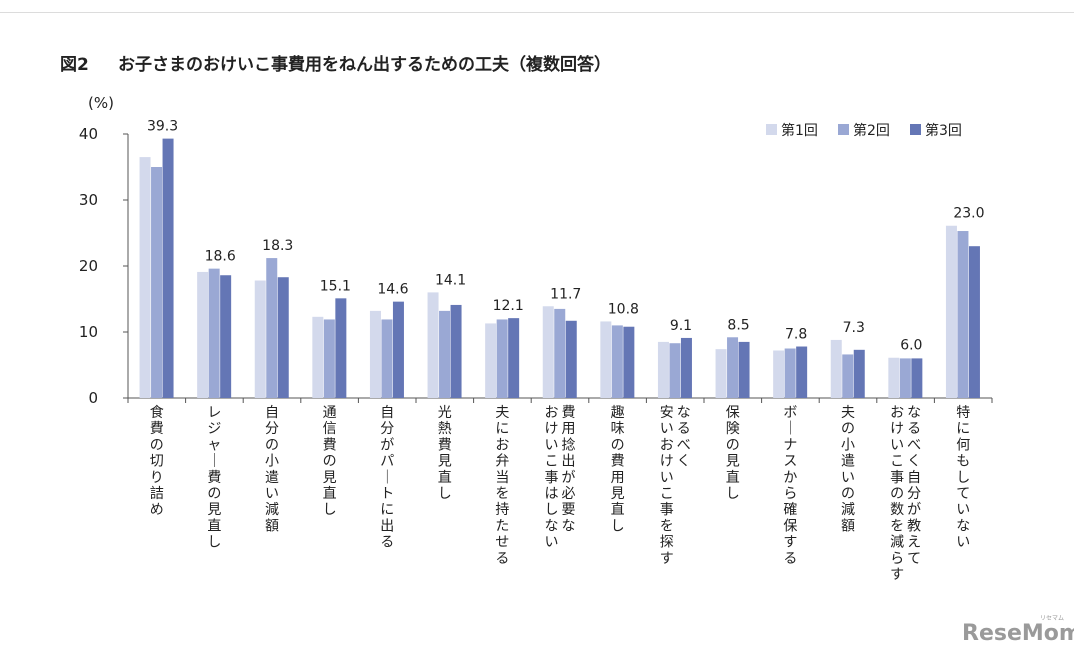 Image resolution: width=1074 pixels, height=652 pixels. Describe the element at coordinates (74, 65) in the screenshot. I see `figure-label: 図2` at that location.